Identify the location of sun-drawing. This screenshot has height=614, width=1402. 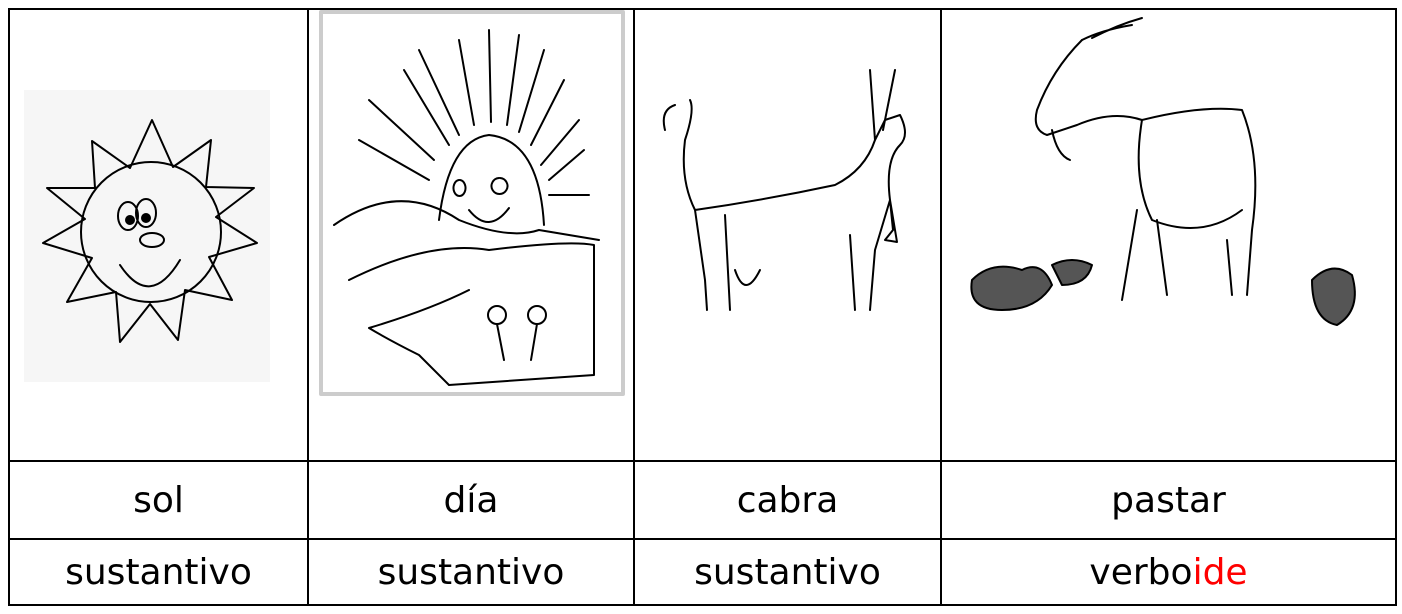
(147, 236).